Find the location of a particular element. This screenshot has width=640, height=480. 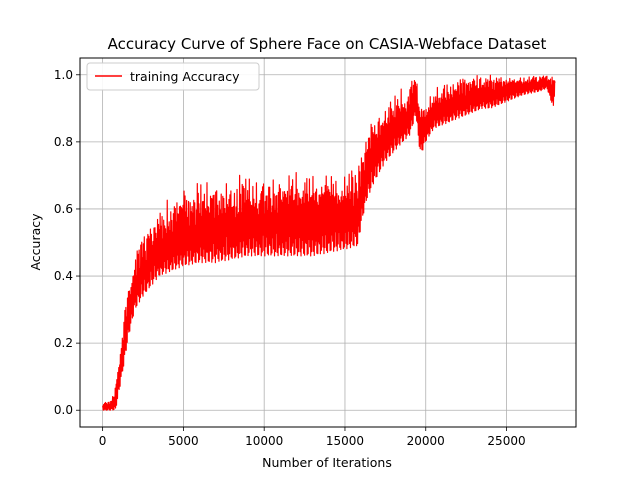

legend-label-training-accuracy: training Accuracy is located at coordinates (185, 76).